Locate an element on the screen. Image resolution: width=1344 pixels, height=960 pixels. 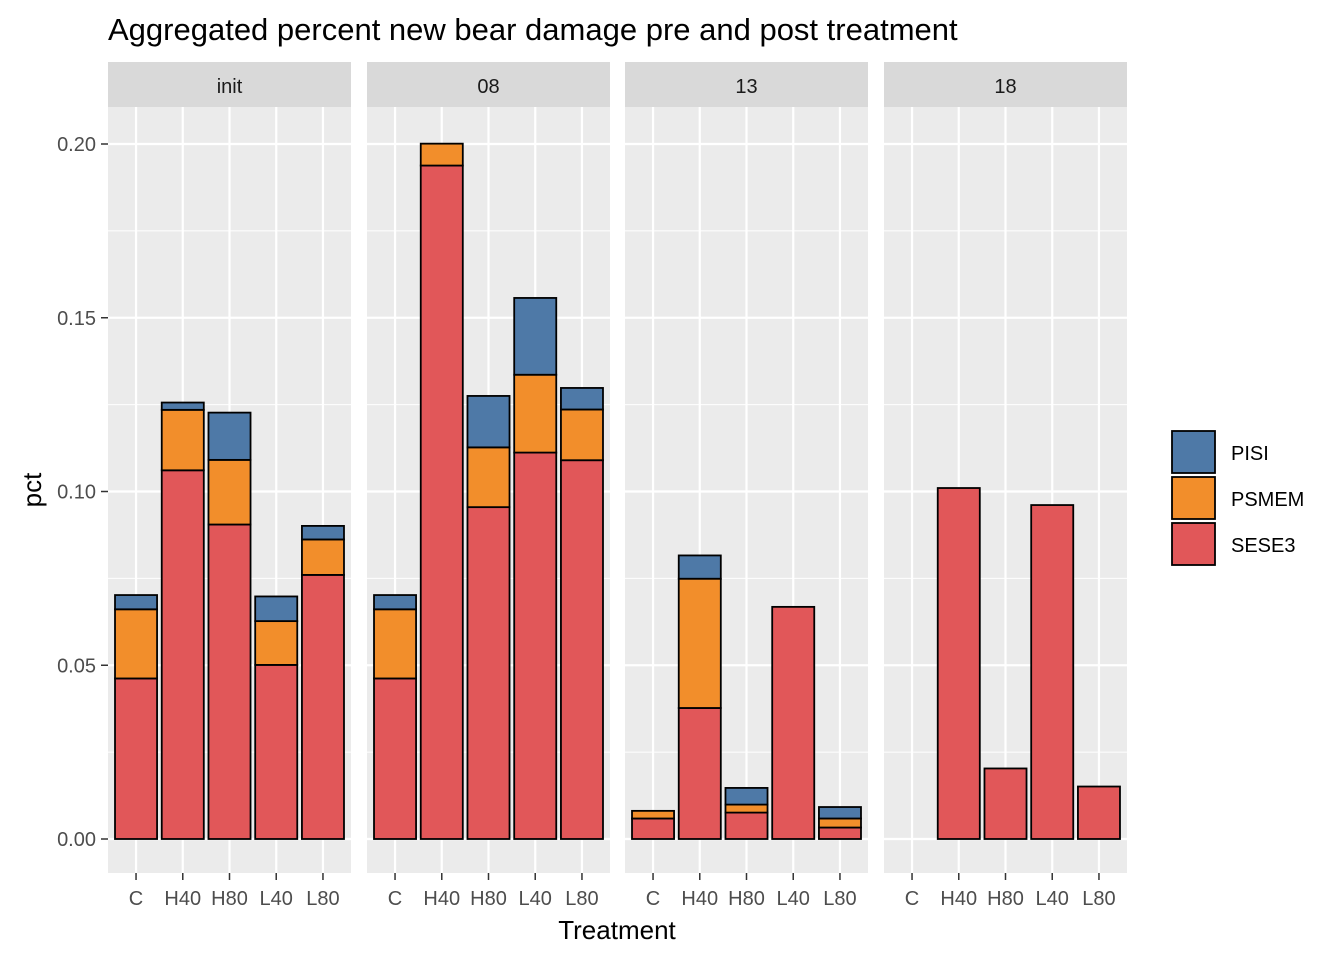
legend-label-psmem: PSMEM is located at coordinates (1267, 500).